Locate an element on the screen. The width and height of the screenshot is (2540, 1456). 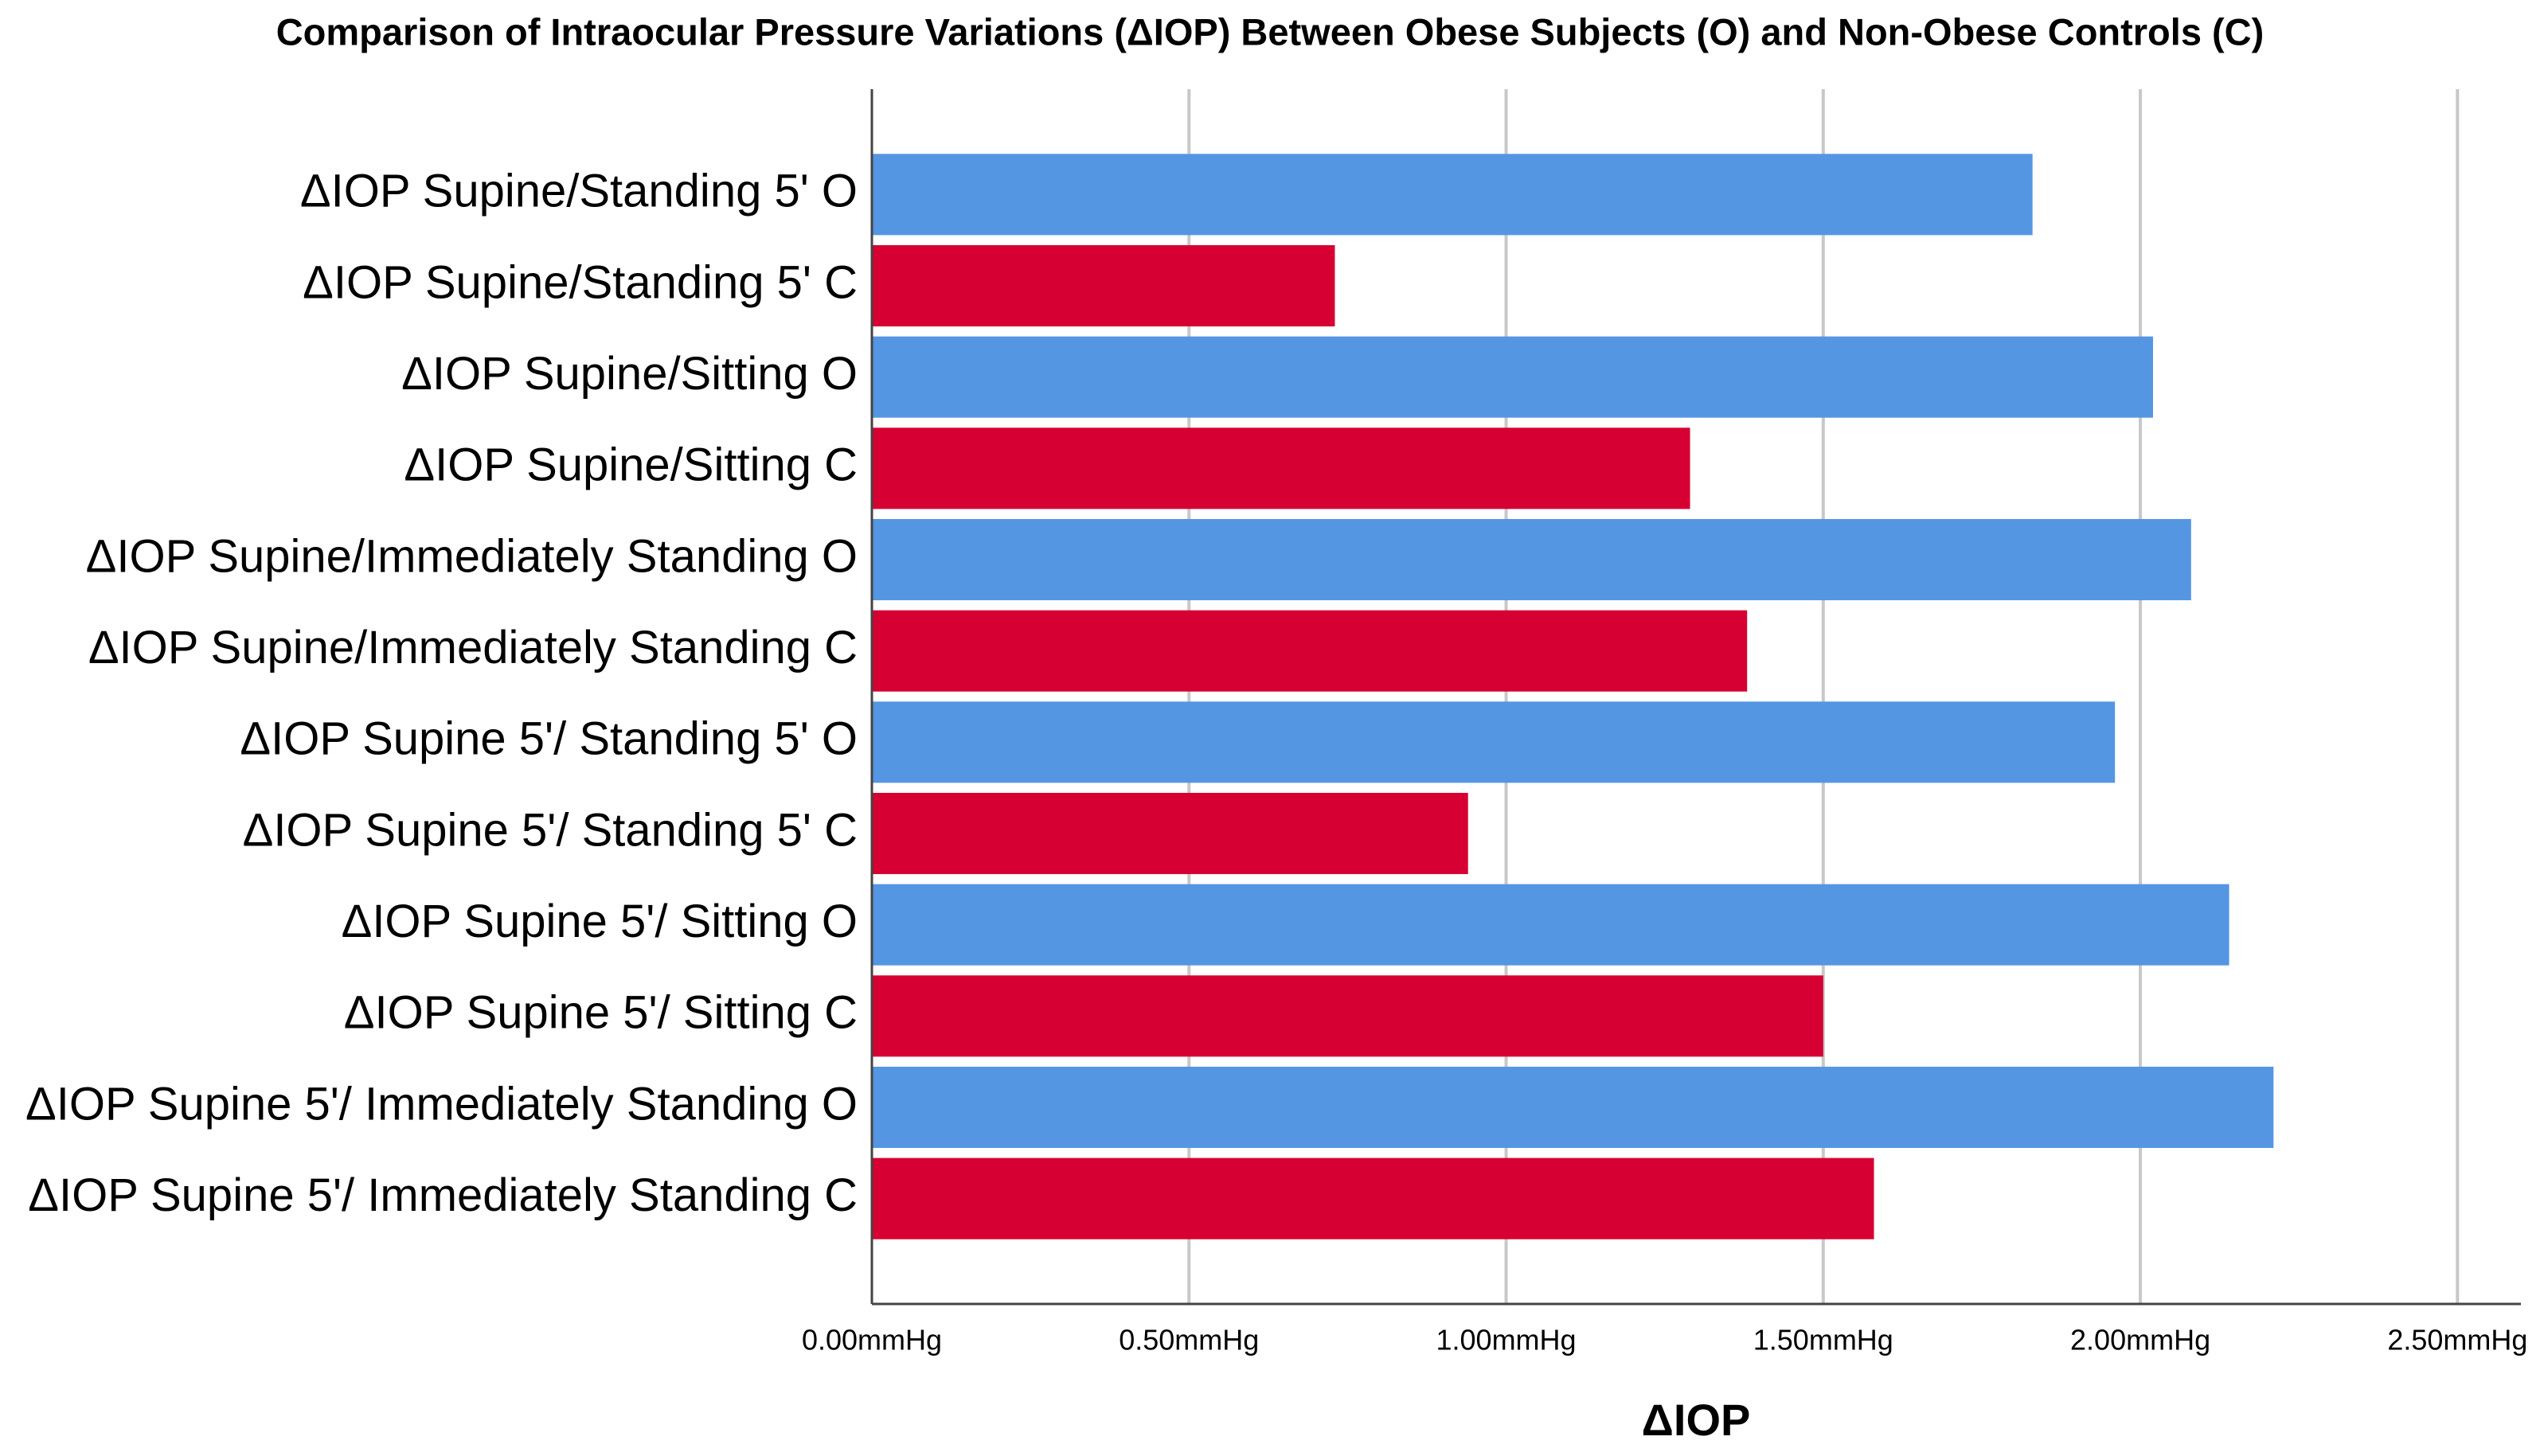
x-tick-label: 0.00mmHg is located at coordinates (872, 1340).